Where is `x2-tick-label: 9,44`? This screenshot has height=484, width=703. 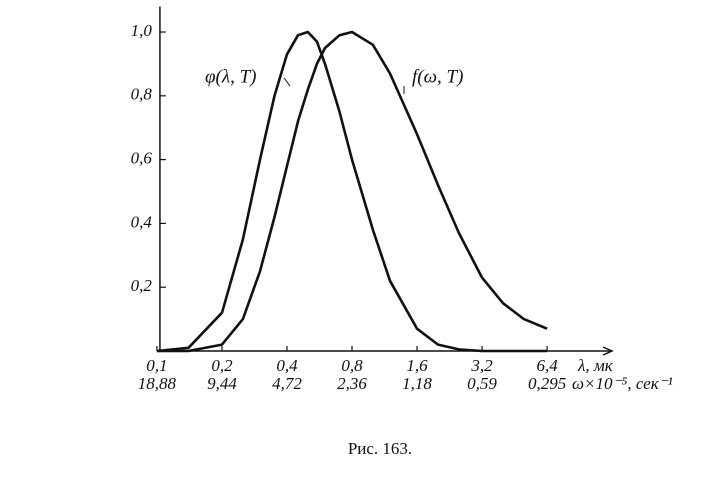
x2-tick-label: 9,44 is located at coordinates (222, 383).